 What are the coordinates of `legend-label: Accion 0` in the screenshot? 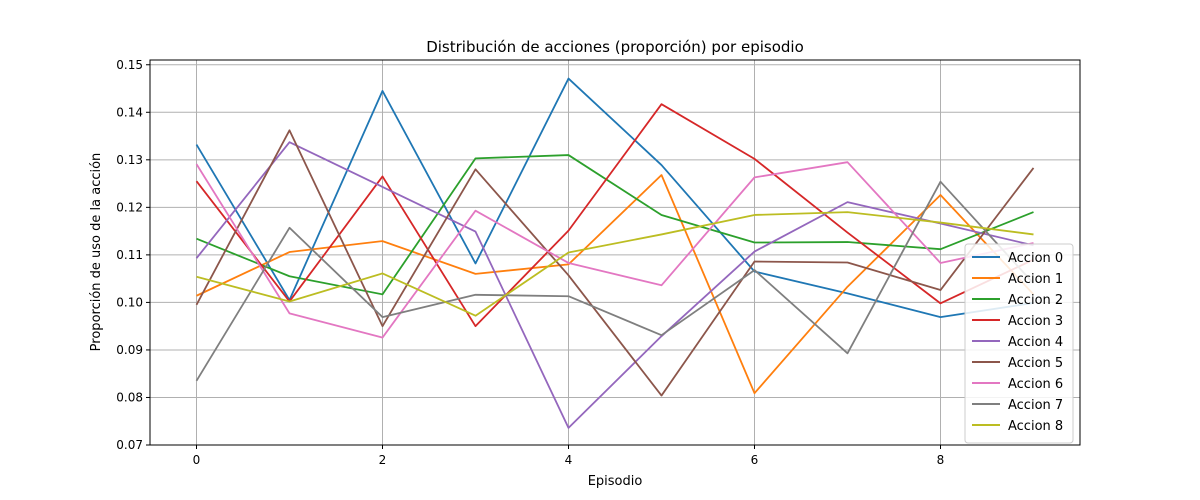 It's located at (1035, 258).